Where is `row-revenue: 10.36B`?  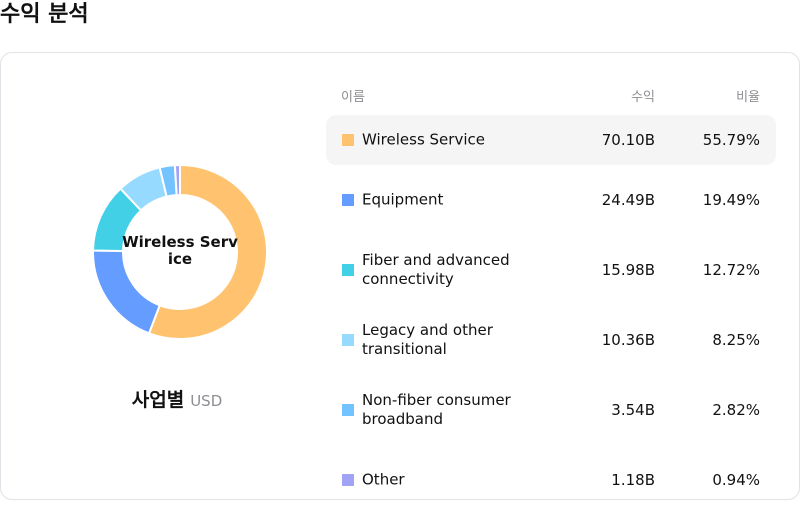
row-revenue: 10.36B is located at coordinates (628, 340).